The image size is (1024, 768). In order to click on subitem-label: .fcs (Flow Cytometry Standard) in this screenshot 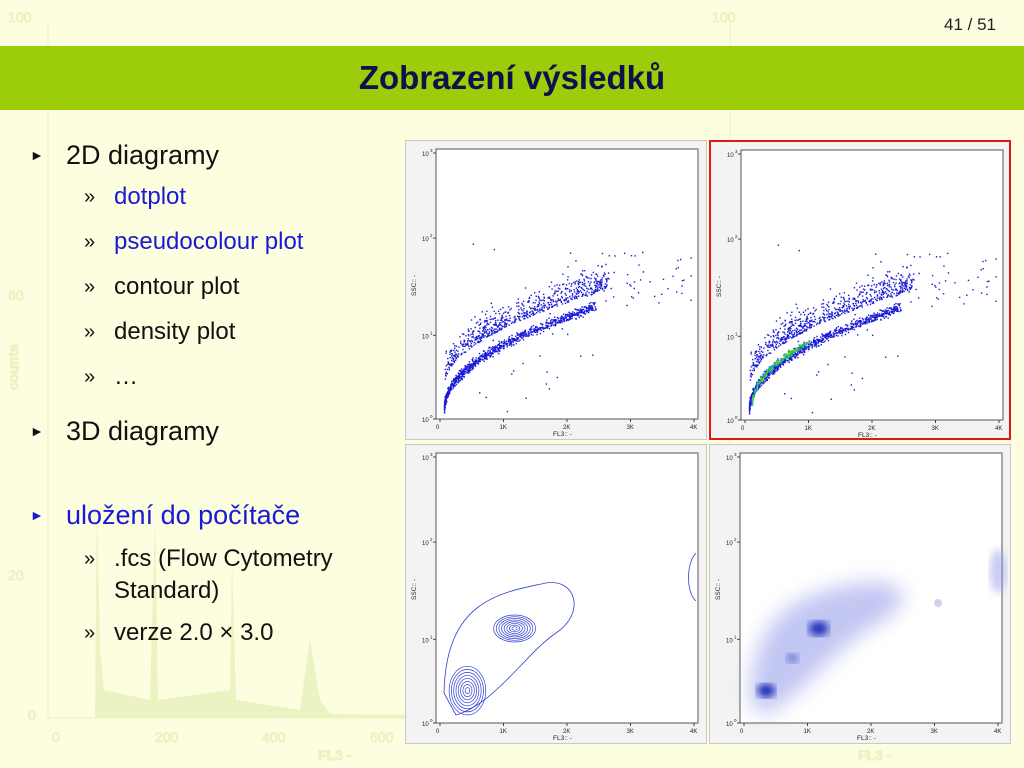, I will do `click(223, 574)`.